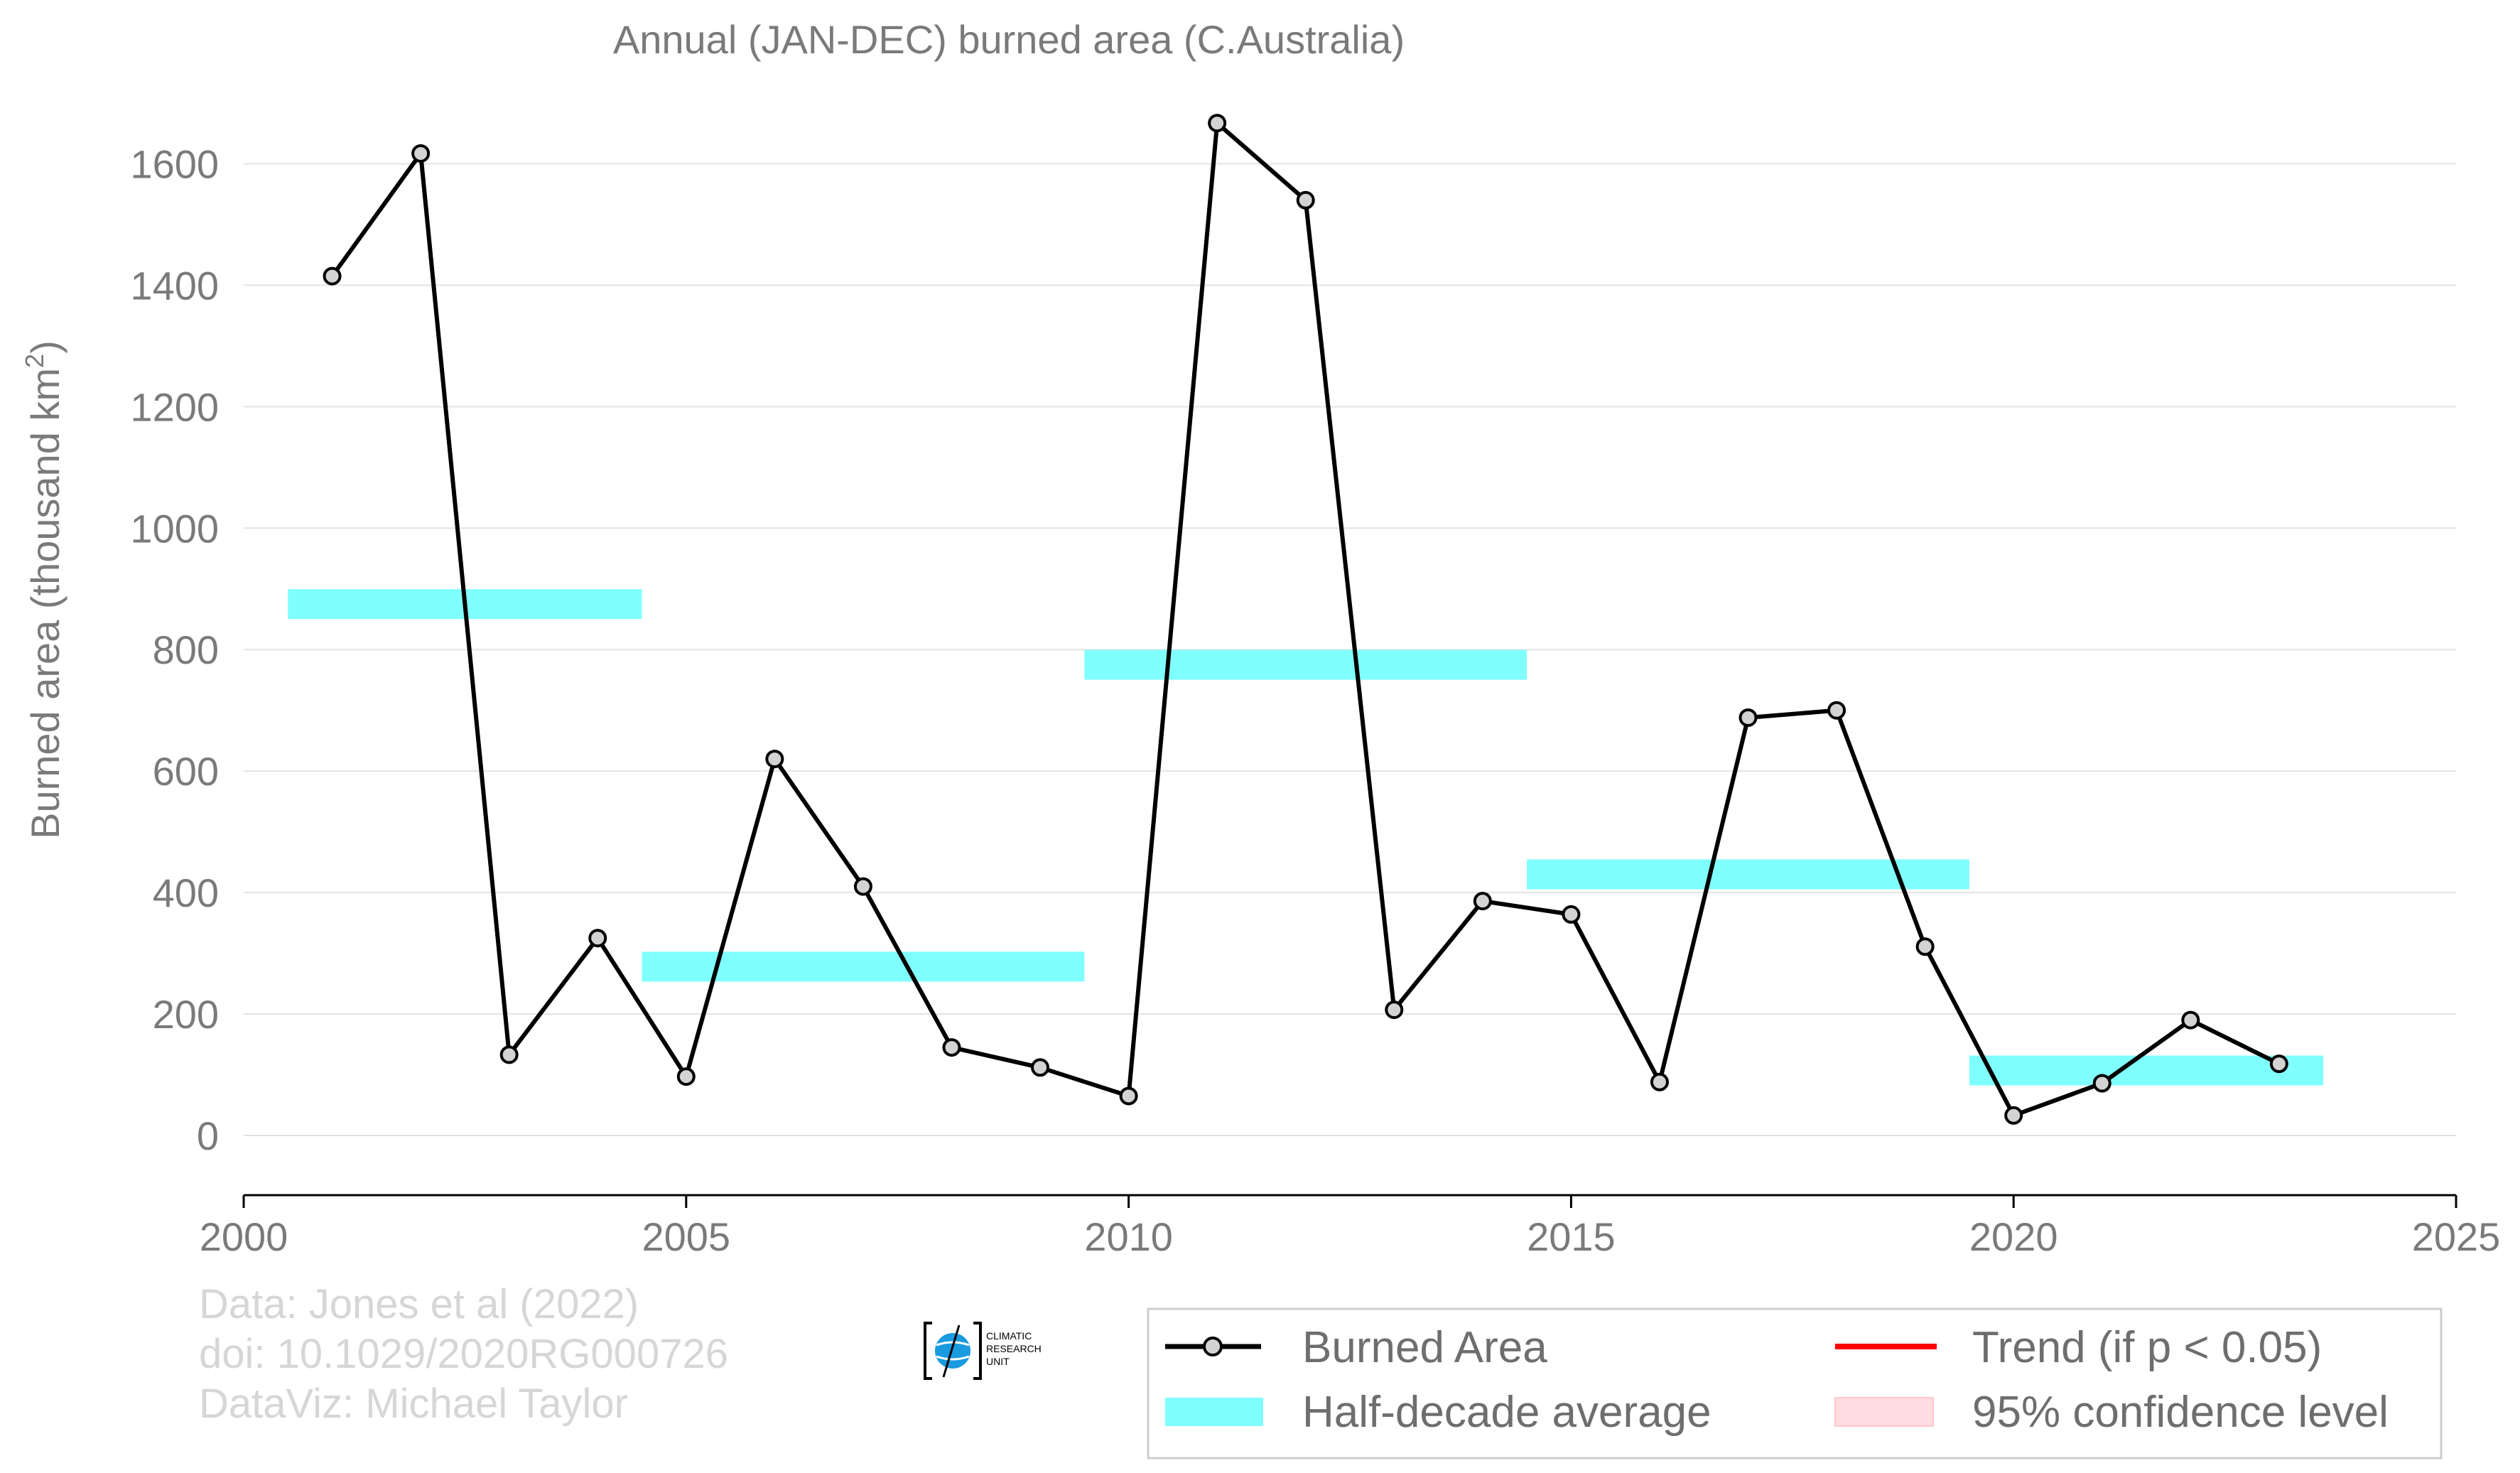 The height and width of the screenshot is (1473, 2520). I want to click on legend-trend-label: Trend (if p < 0.05), so click(2147, 1347).